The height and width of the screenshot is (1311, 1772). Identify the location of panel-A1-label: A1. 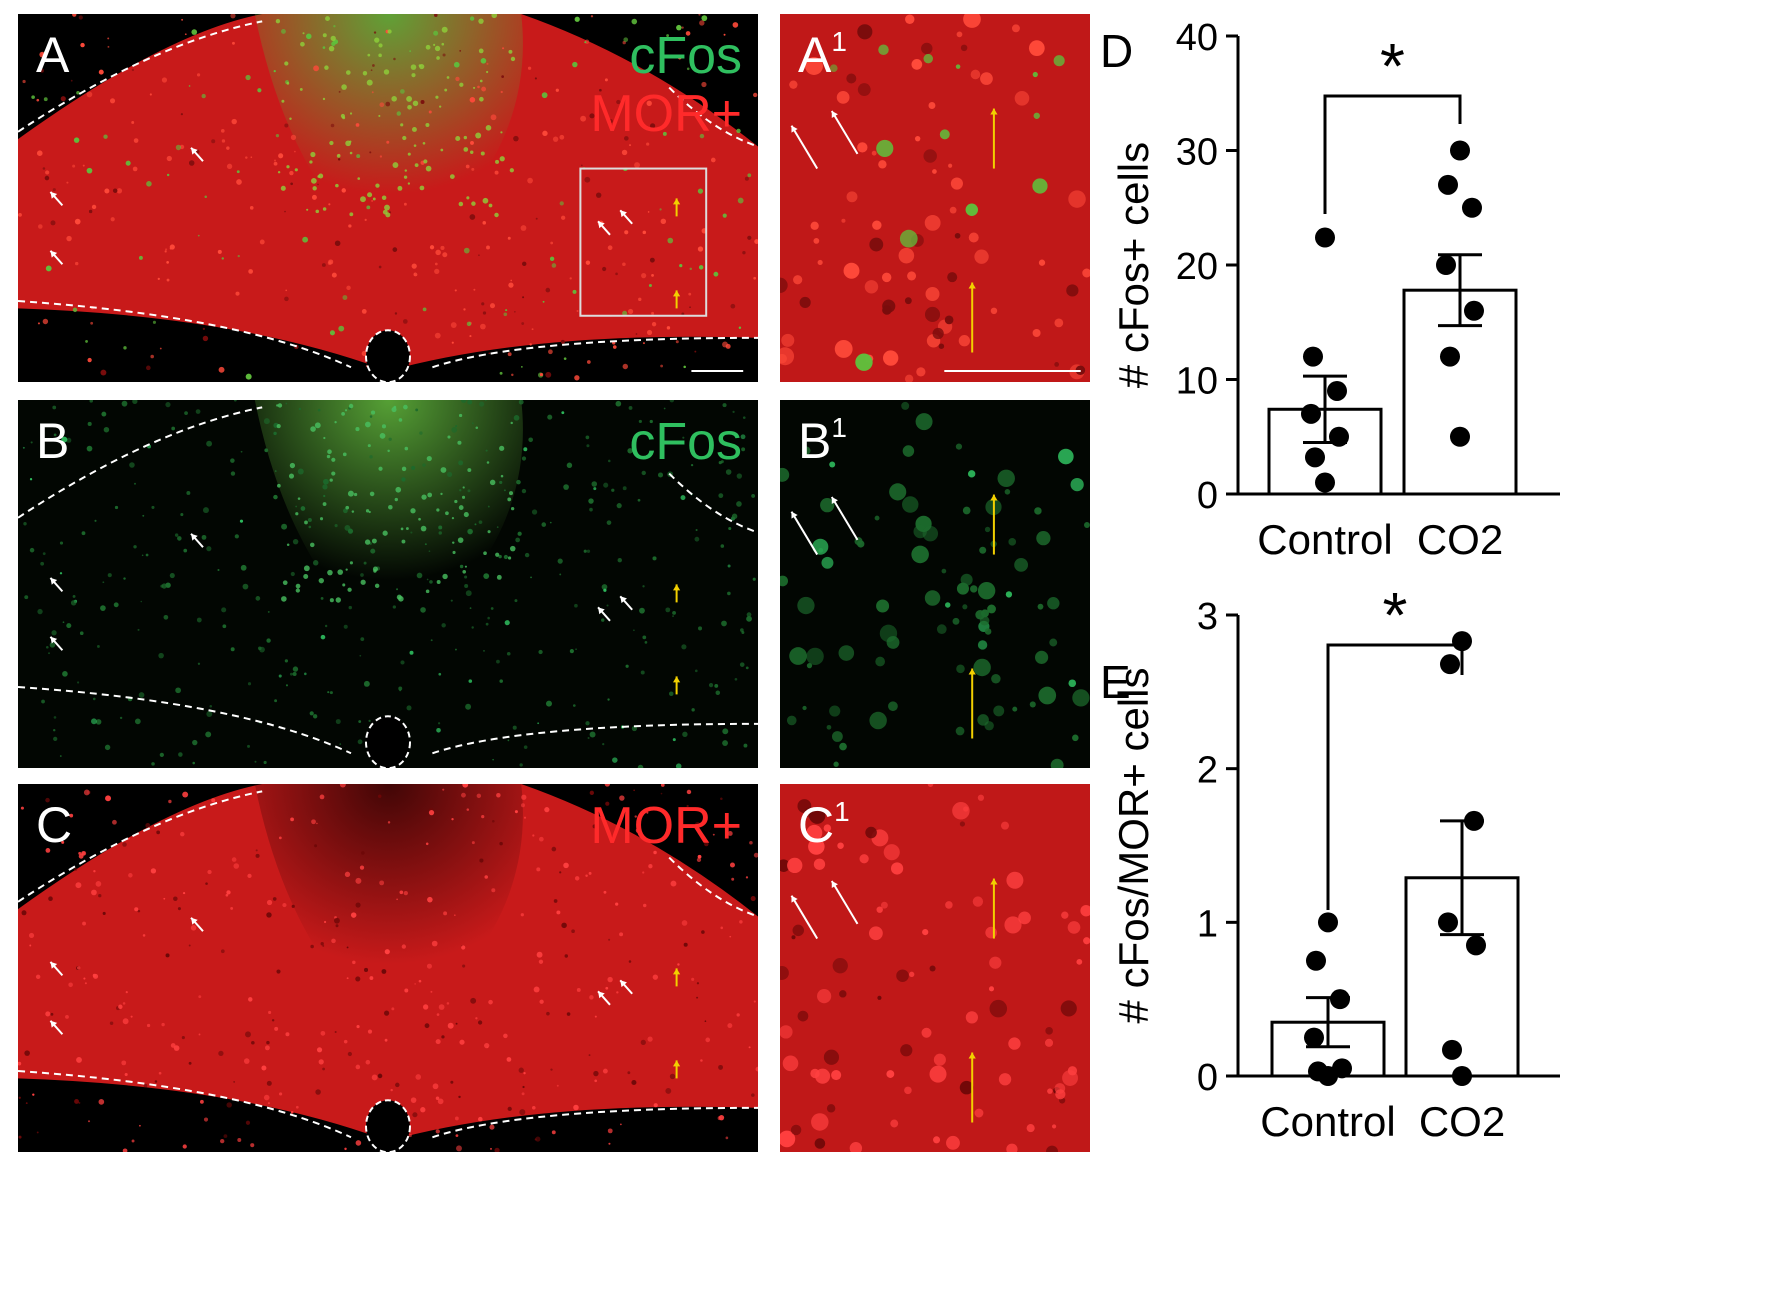
(822, 54).